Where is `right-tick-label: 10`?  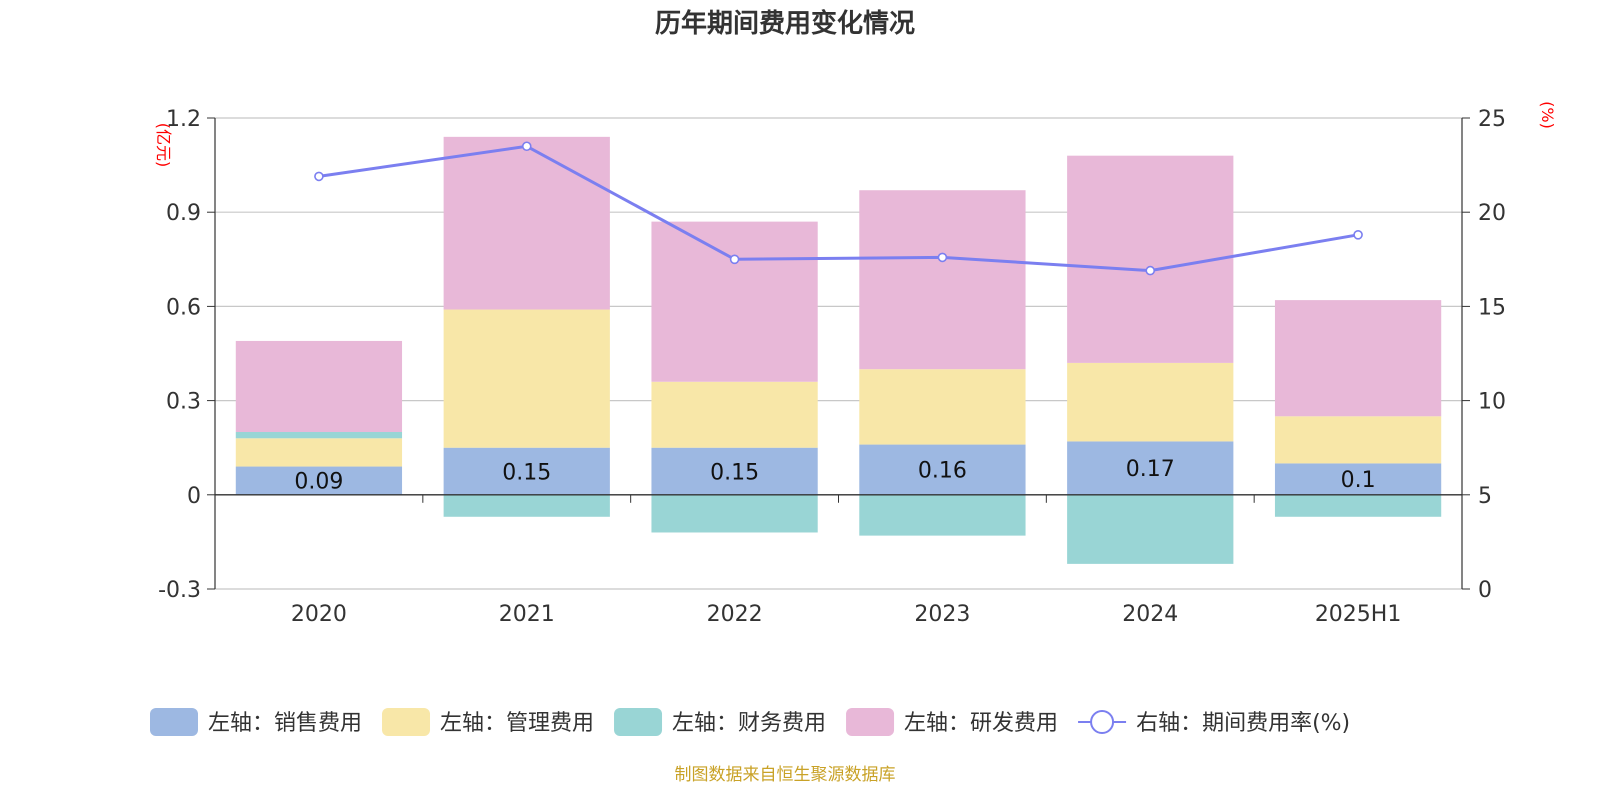
right-tick-label: 10 is located at coordinates (1492, 402).